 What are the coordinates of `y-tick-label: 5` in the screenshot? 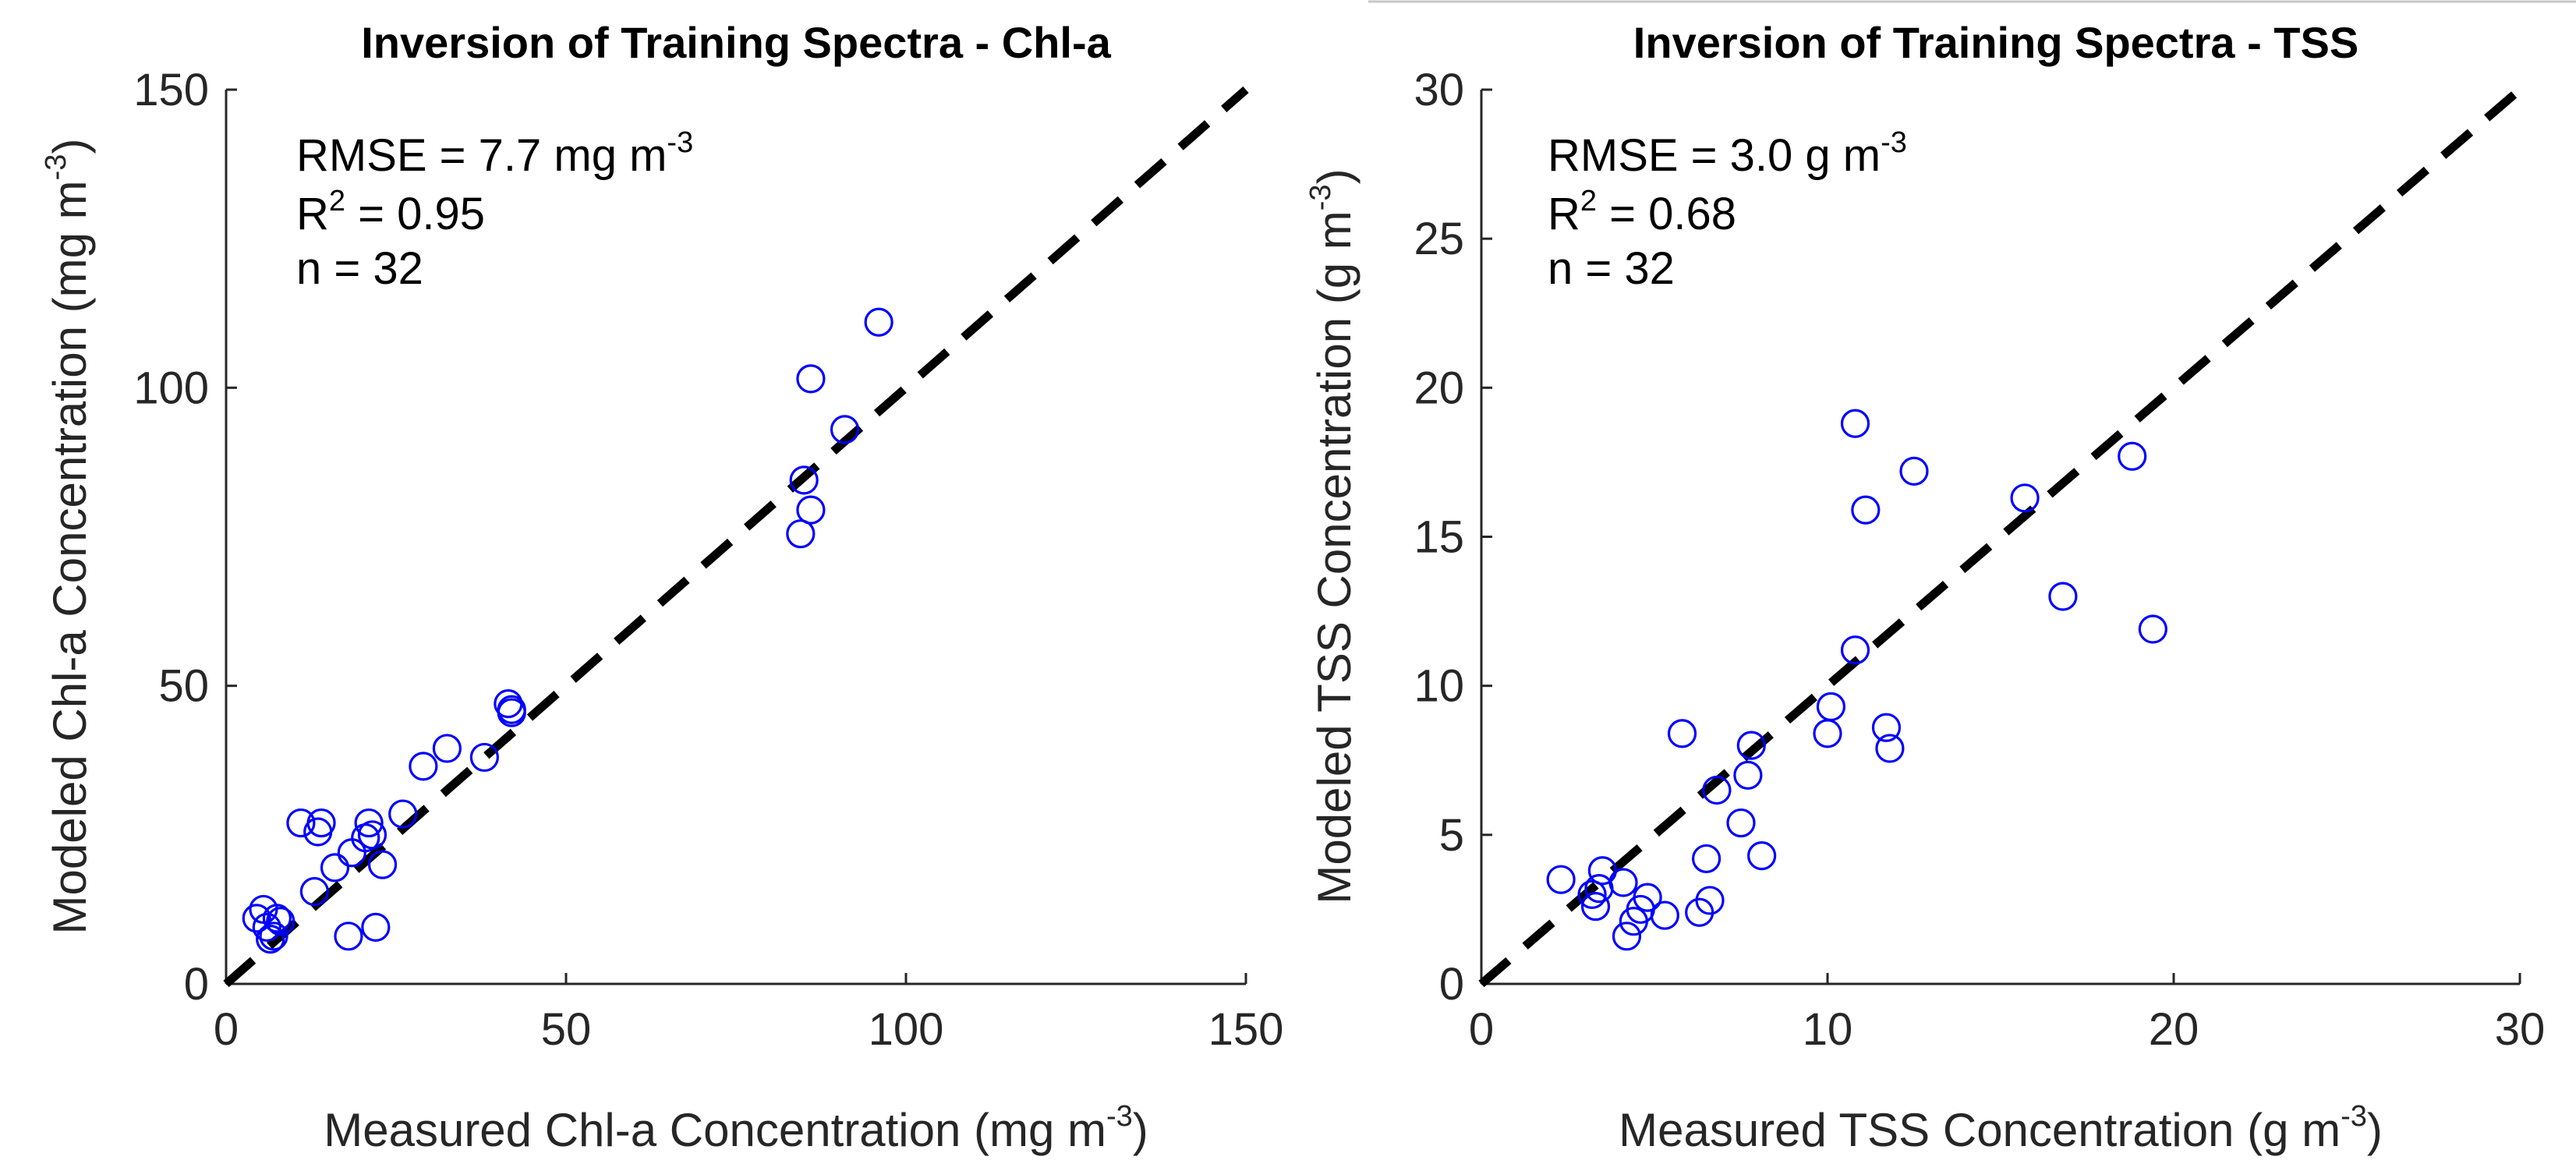 It's located at (1451, 836).